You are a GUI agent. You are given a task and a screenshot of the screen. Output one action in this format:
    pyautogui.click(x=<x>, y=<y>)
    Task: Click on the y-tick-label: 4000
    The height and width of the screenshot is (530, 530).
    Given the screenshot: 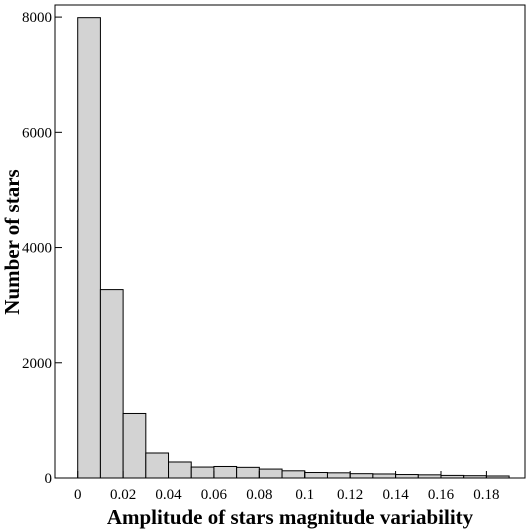 What is the action you would take?
    pyautogui.click(x=37, y=249)
    